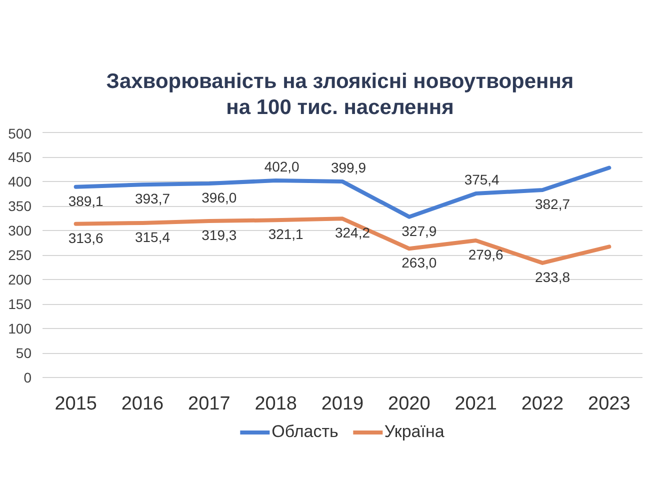  What do you see at coordinates (75, 404) in the screenshot?
I see `x-tick-label: 2015` at bounding box center [75, 404].